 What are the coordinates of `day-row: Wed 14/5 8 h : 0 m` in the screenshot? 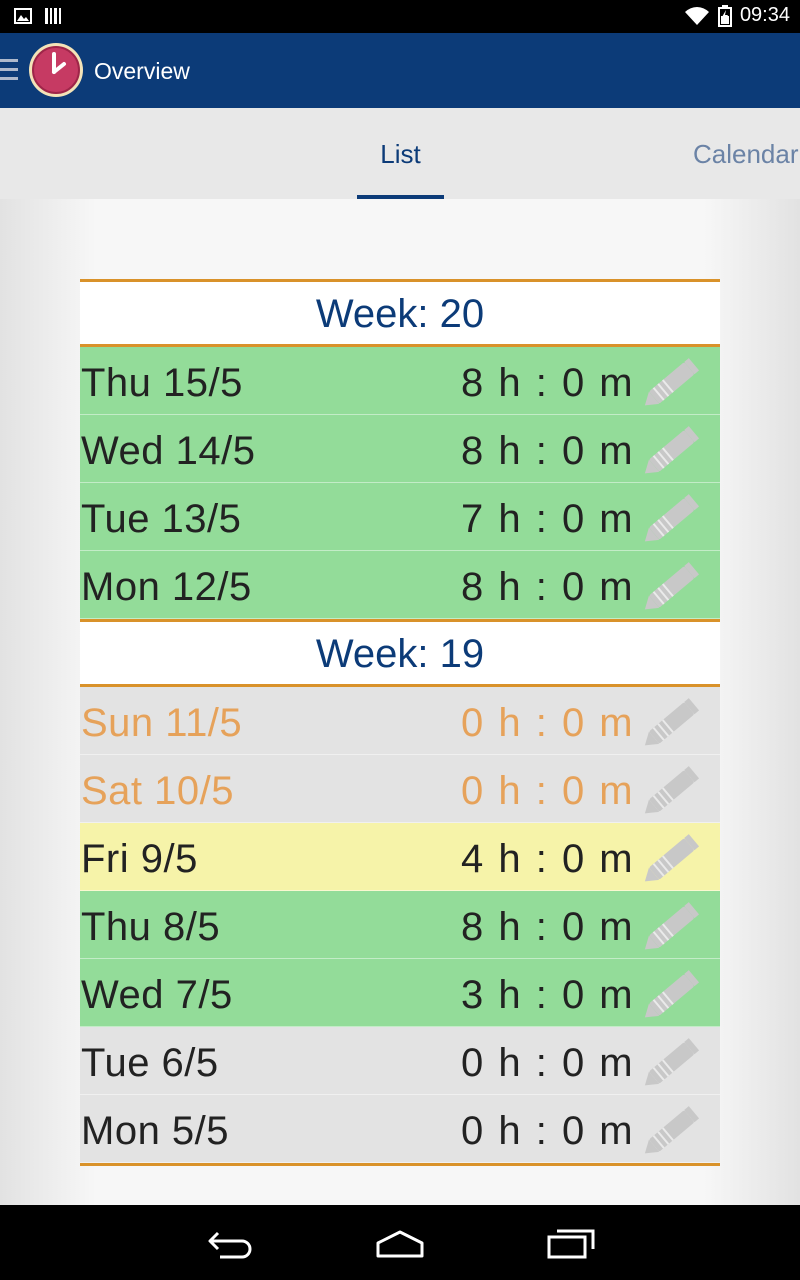 It's located at (400, 449).